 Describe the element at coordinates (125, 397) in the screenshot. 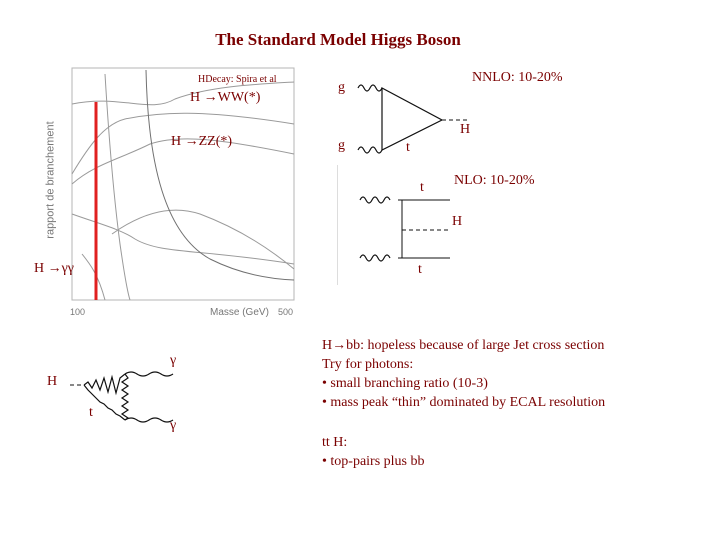

I see `hgg-loop-right` at that location.